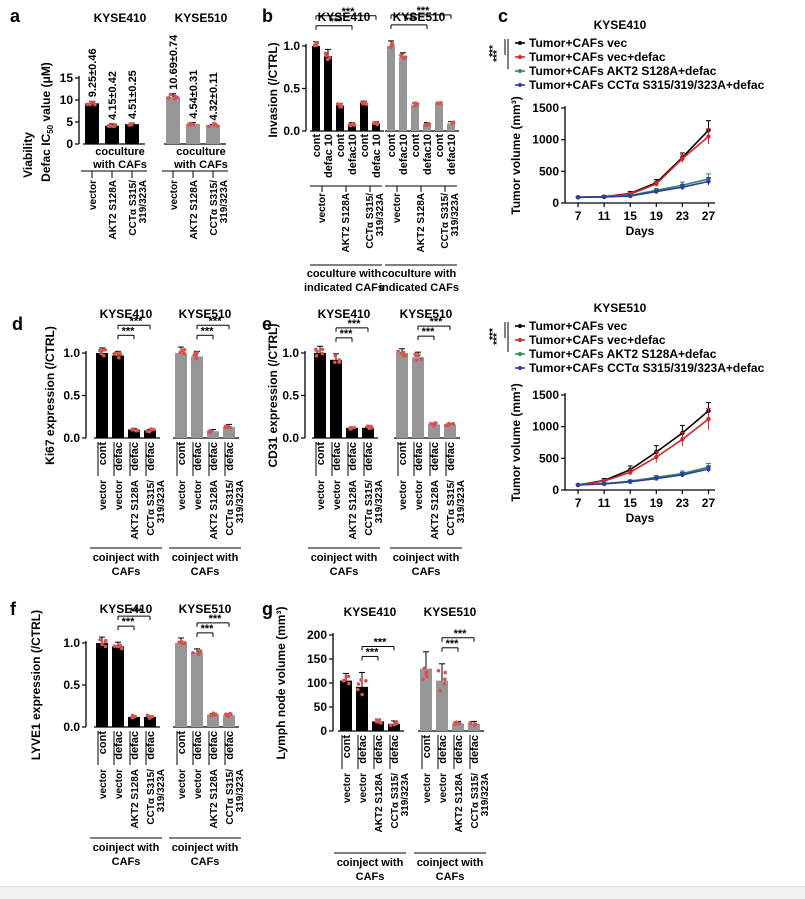 This screenshot has height=899, width=805. Describe the element at coordinates (363, 788) in the screenshot. I see `panel-g-cell-label: vector` at that location.